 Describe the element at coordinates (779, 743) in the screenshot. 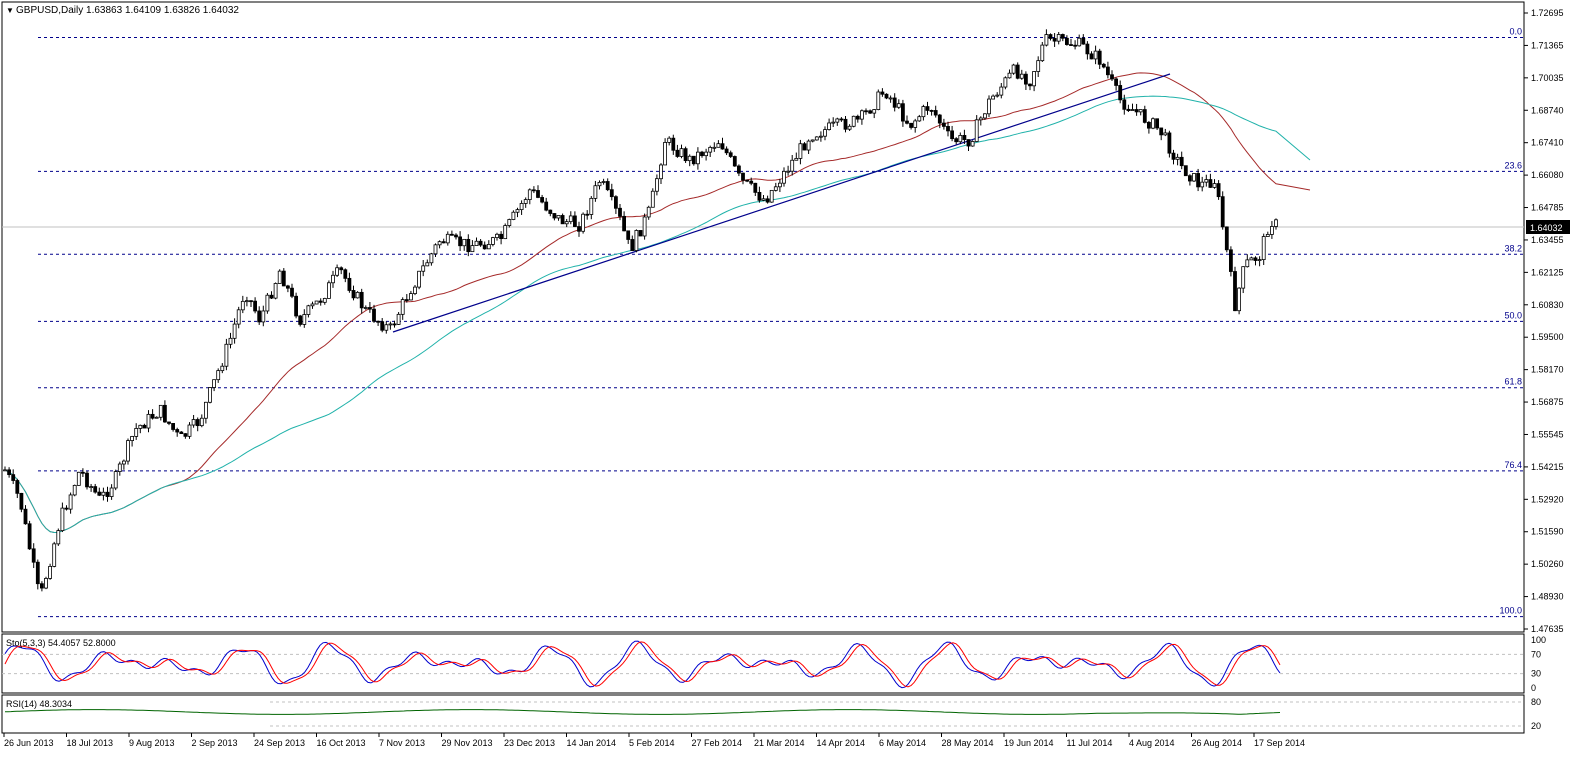

I see `time-tick-label: 21 Mar 2014` at that location.